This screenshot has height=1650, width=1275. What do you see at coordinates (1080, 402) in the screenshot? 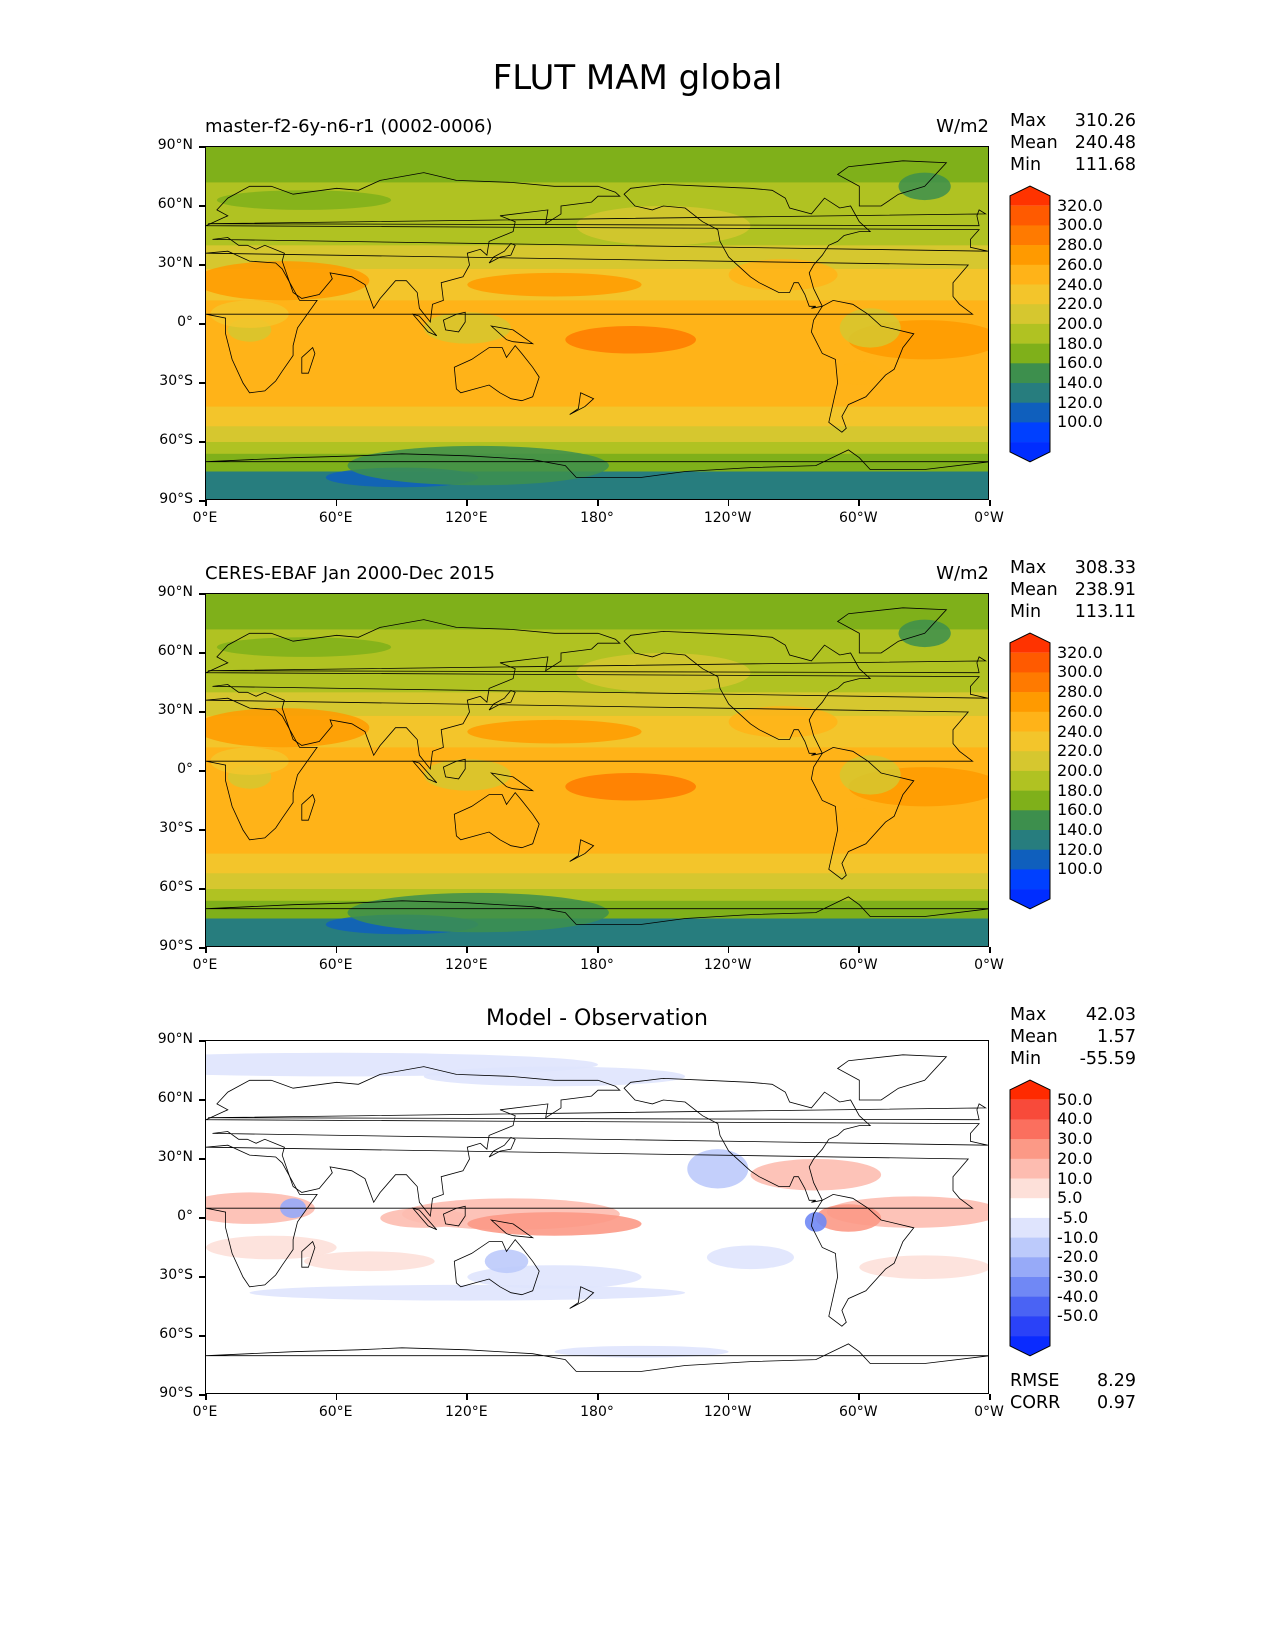
I see `colorbar-tick-label: 120.0` at bounding box center [1080, 402].